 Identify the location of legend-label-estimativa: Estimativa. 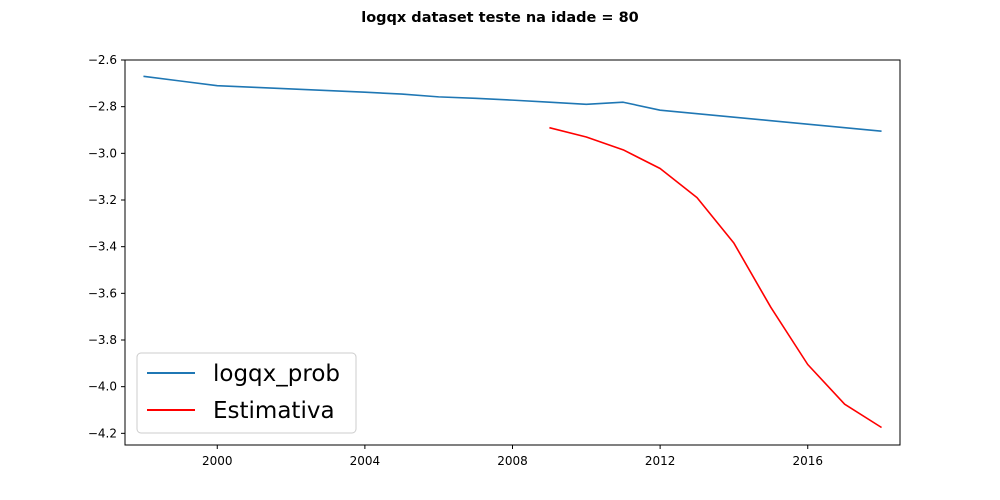
(274, 411).